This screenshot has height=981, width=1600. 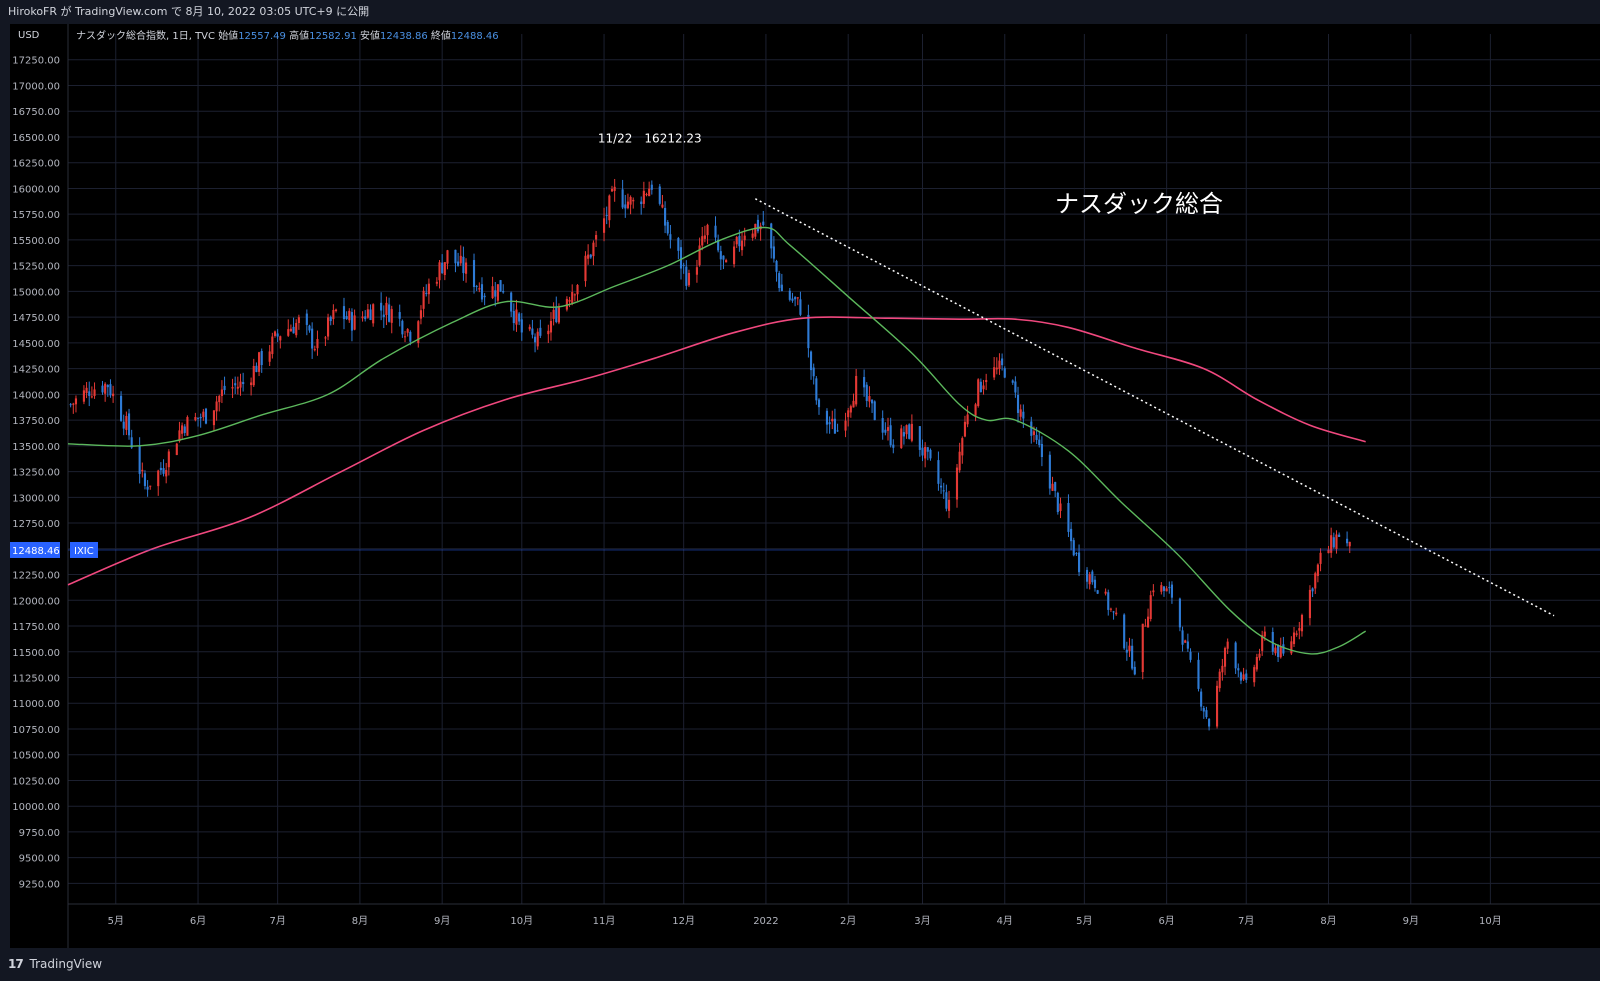 I want to click on legend-part: 終値, so click(x=441, y=35).